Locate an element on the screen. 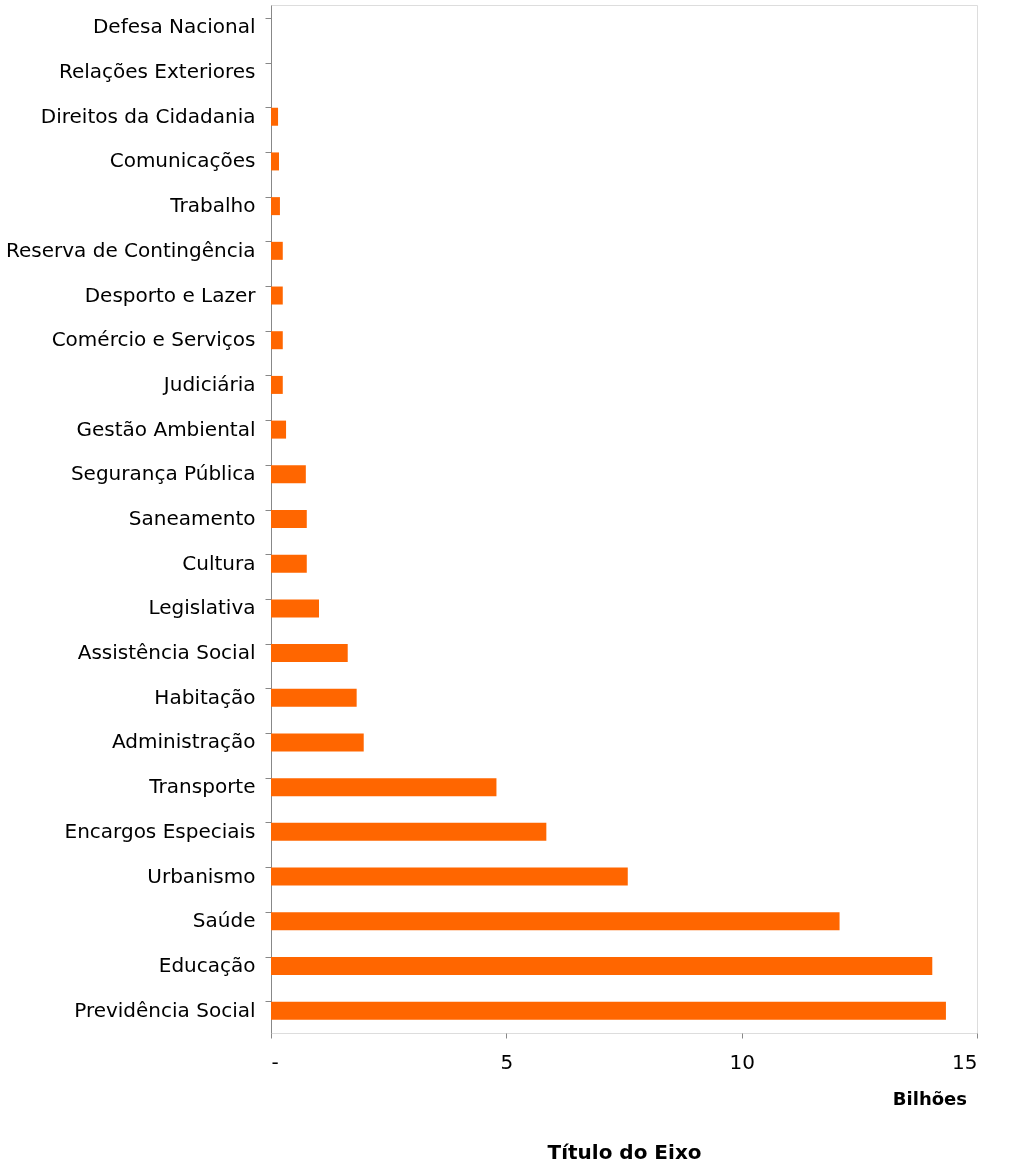  x-axis-title: Título do Eixo is located at coordinates (624, 1151).